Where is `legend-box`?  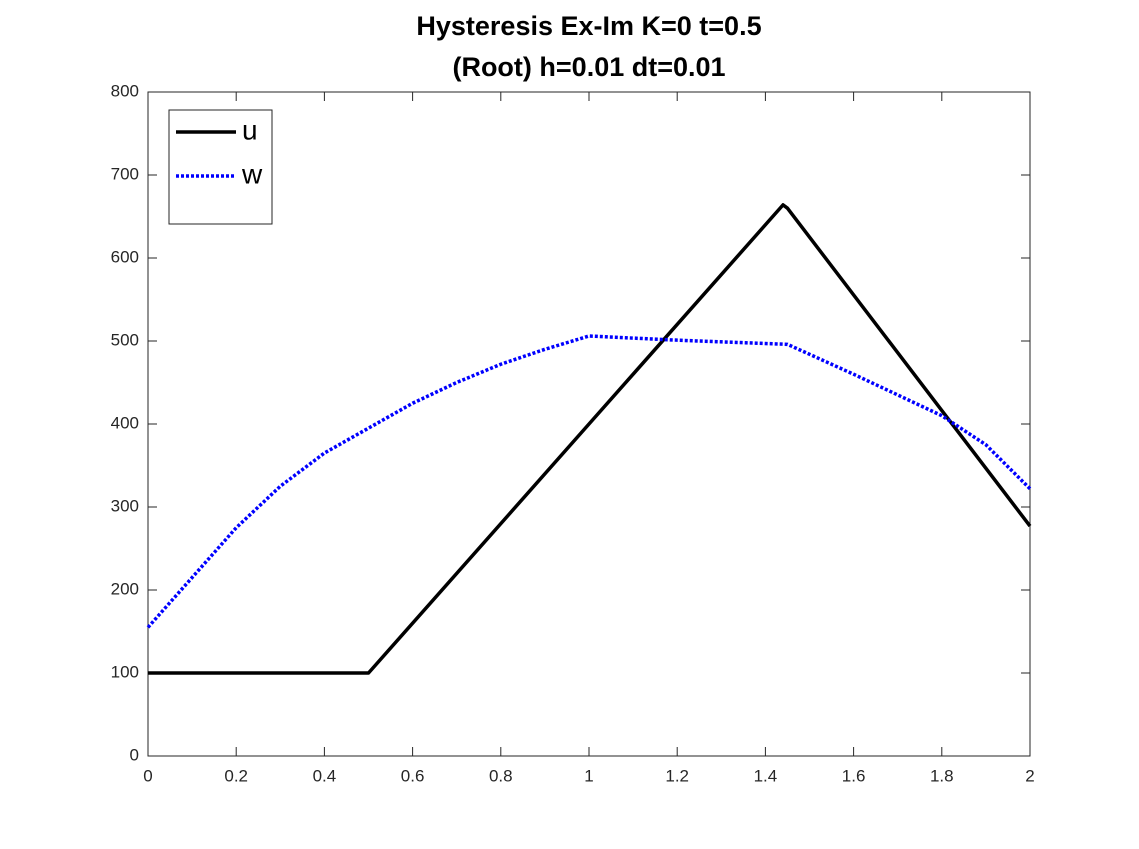 legend-box is located at coordinates (220, 167).